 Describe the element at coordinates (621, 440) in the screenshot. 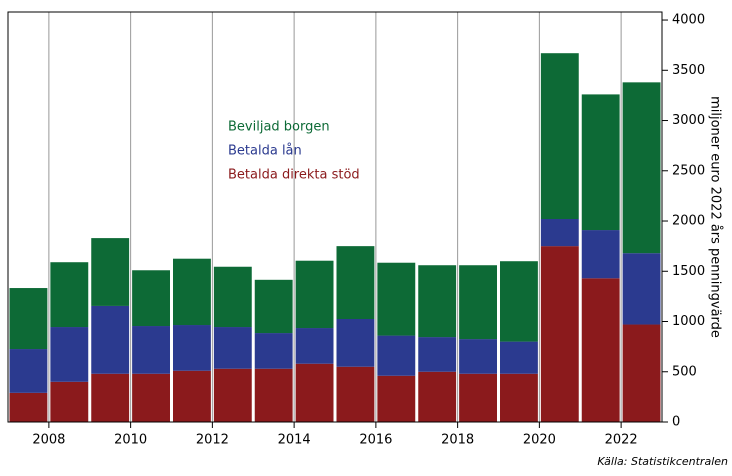

I see `x-tick-label: 2022` at that location.